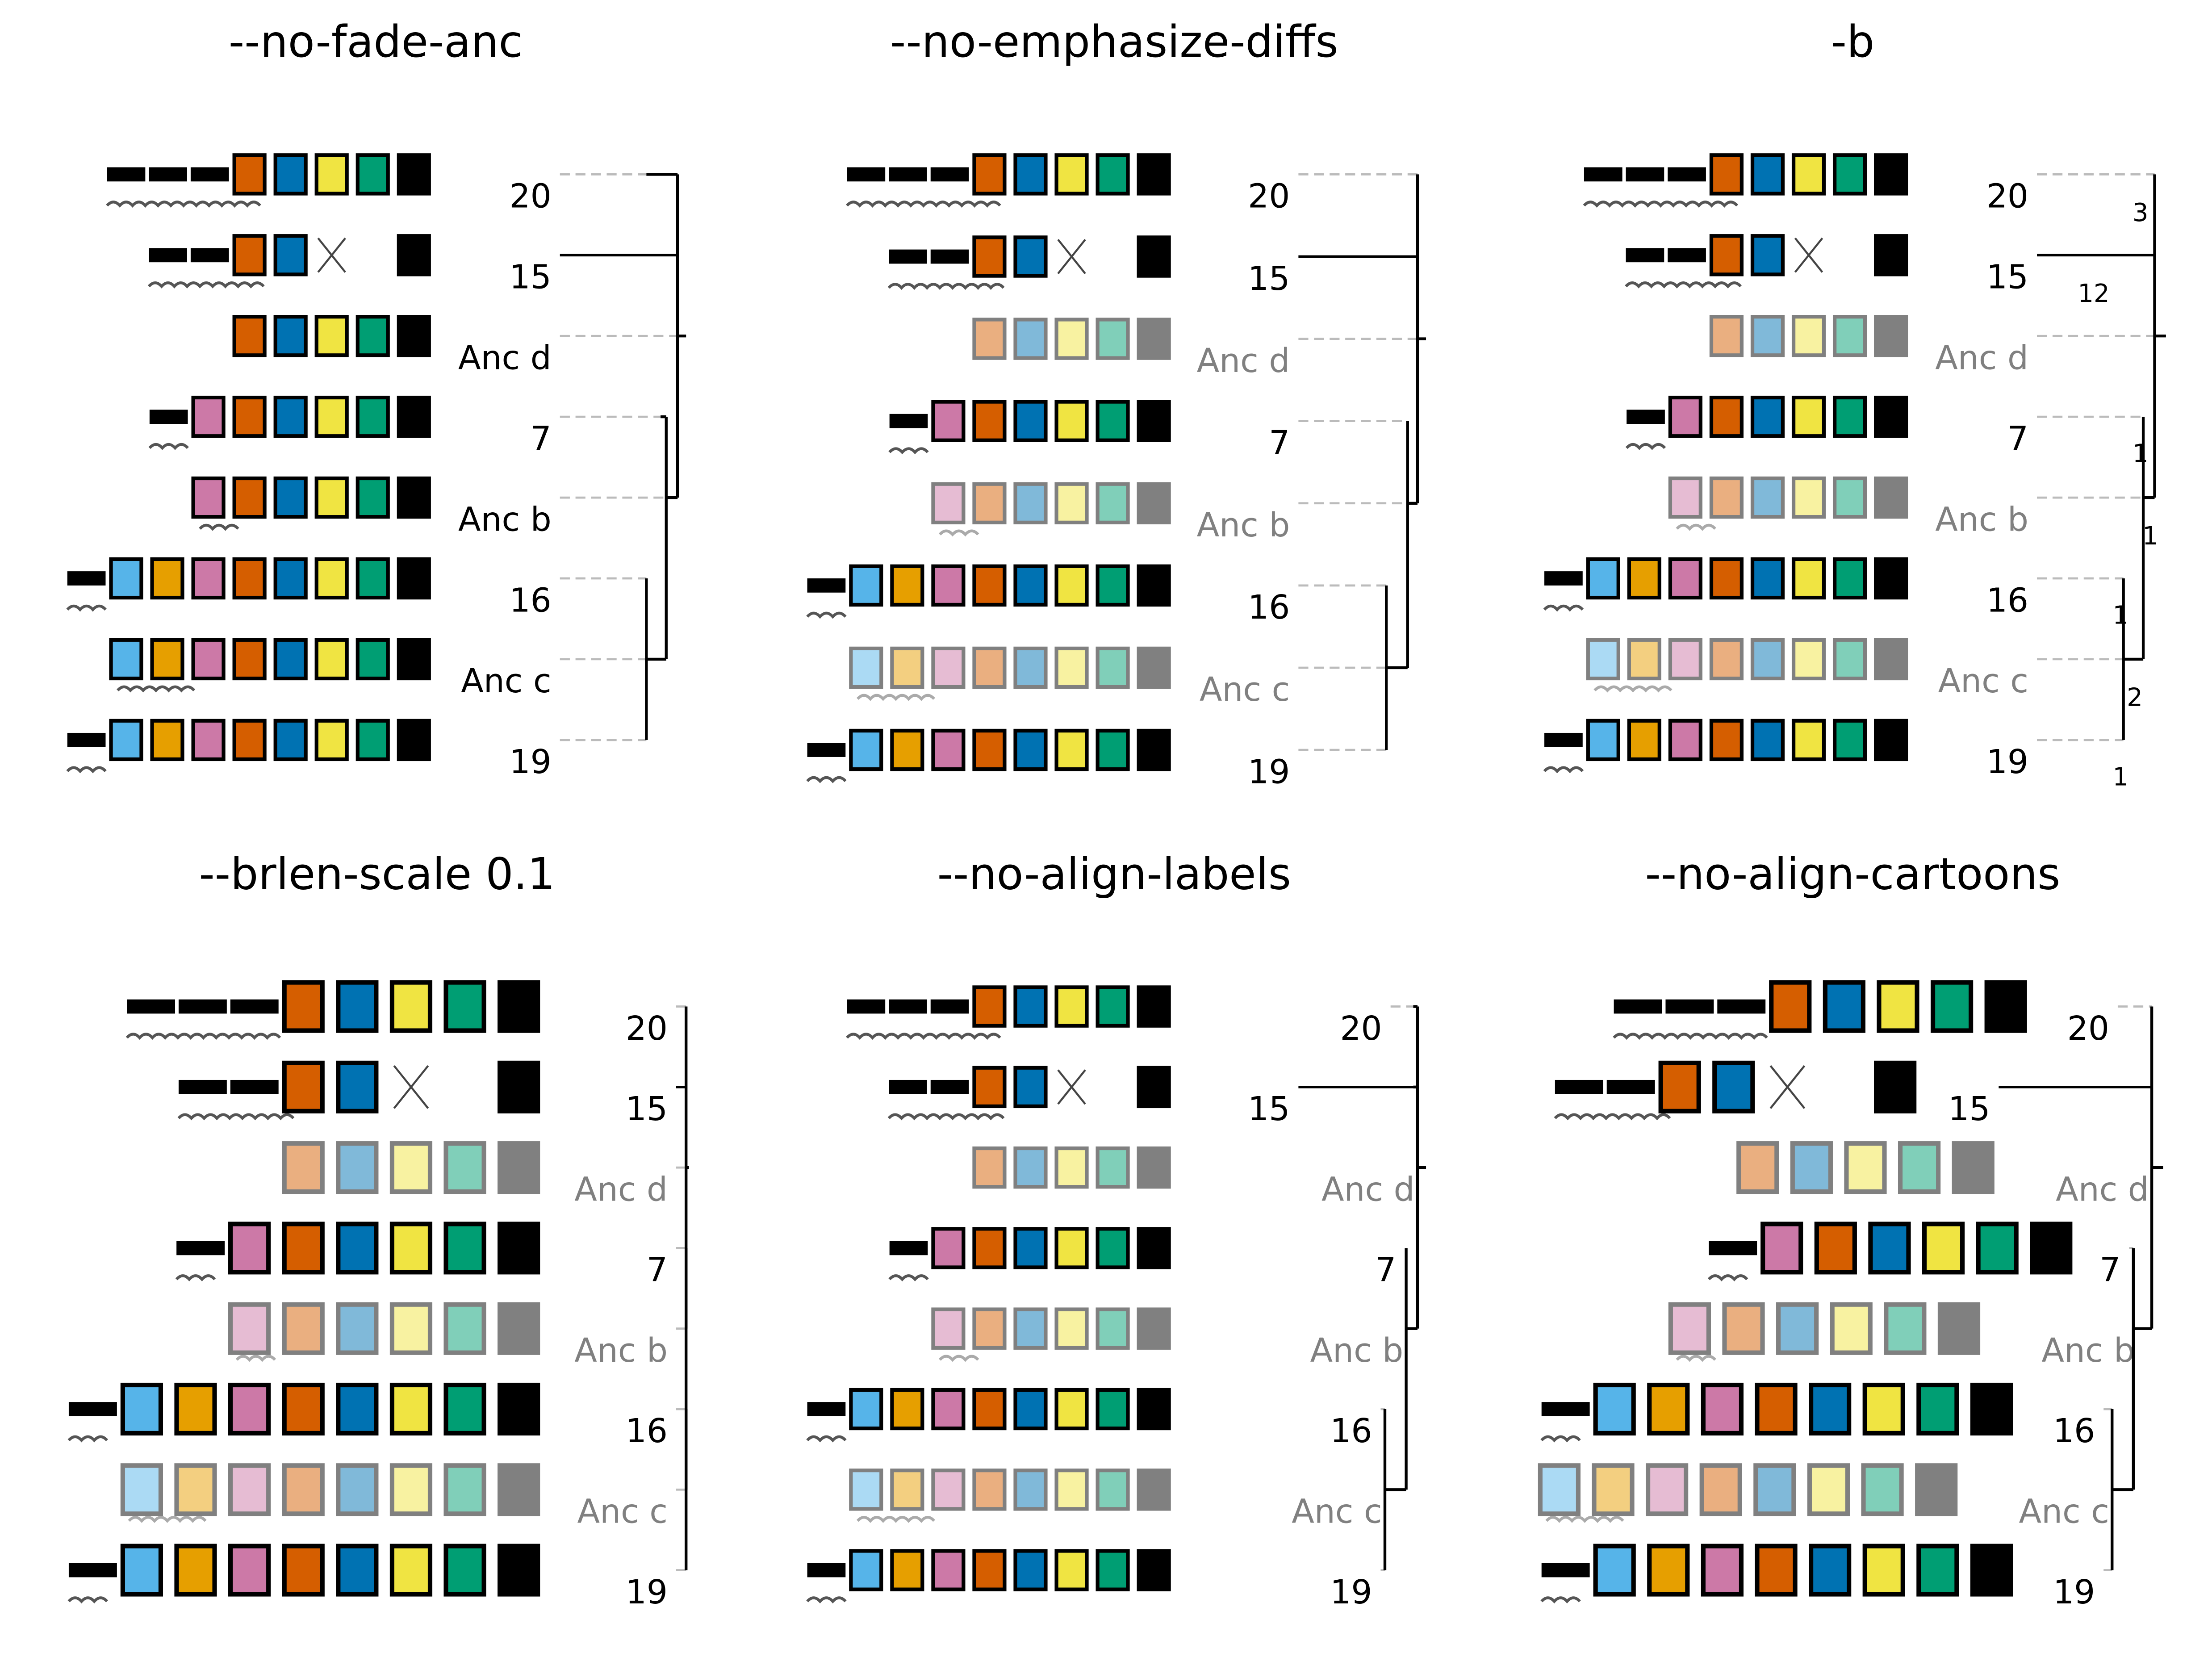  What do you see at coordinates (541, 438) in the screenshot?
I see `tip-label: 7` at bounding box center [541, 438].